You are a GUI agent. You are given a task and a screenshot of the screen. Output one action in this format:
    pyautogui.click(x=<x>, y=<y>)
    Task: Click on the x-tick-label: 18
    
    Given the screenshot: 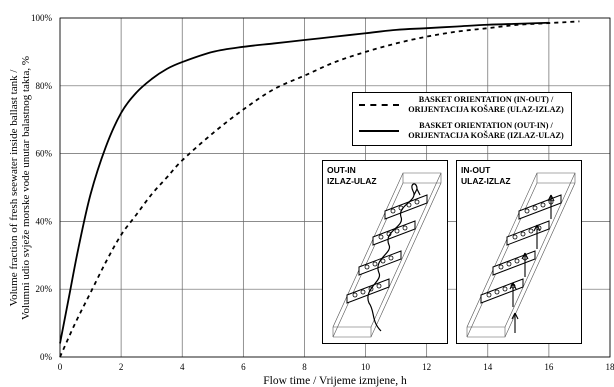 What is the action you would take?
    pyautogui.click(x=610, y=367)
    